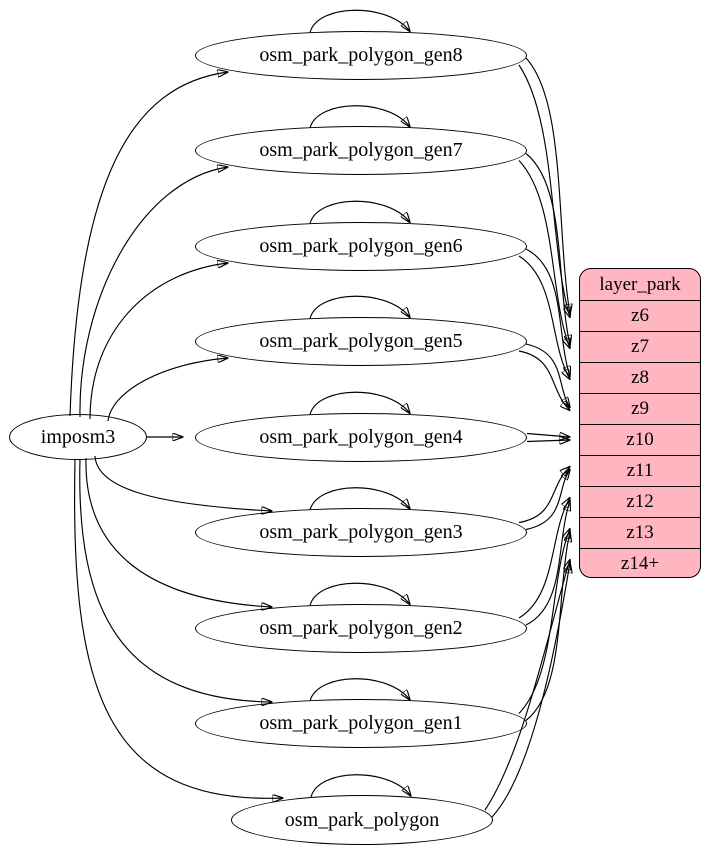 Image resolution: width=707 pixels, height=851 pixels. I want to click on node-label: osm_park_polygon_gen2, so click(361, 627).